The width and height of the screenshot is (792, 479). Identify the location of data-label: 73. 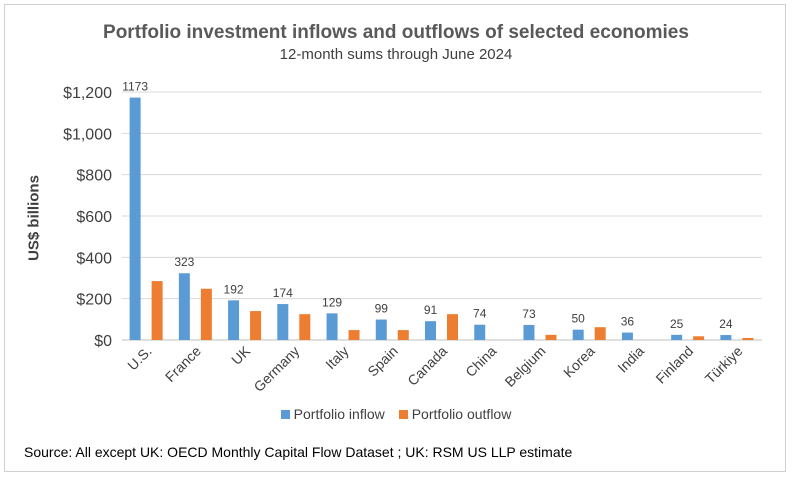
(529, 314).